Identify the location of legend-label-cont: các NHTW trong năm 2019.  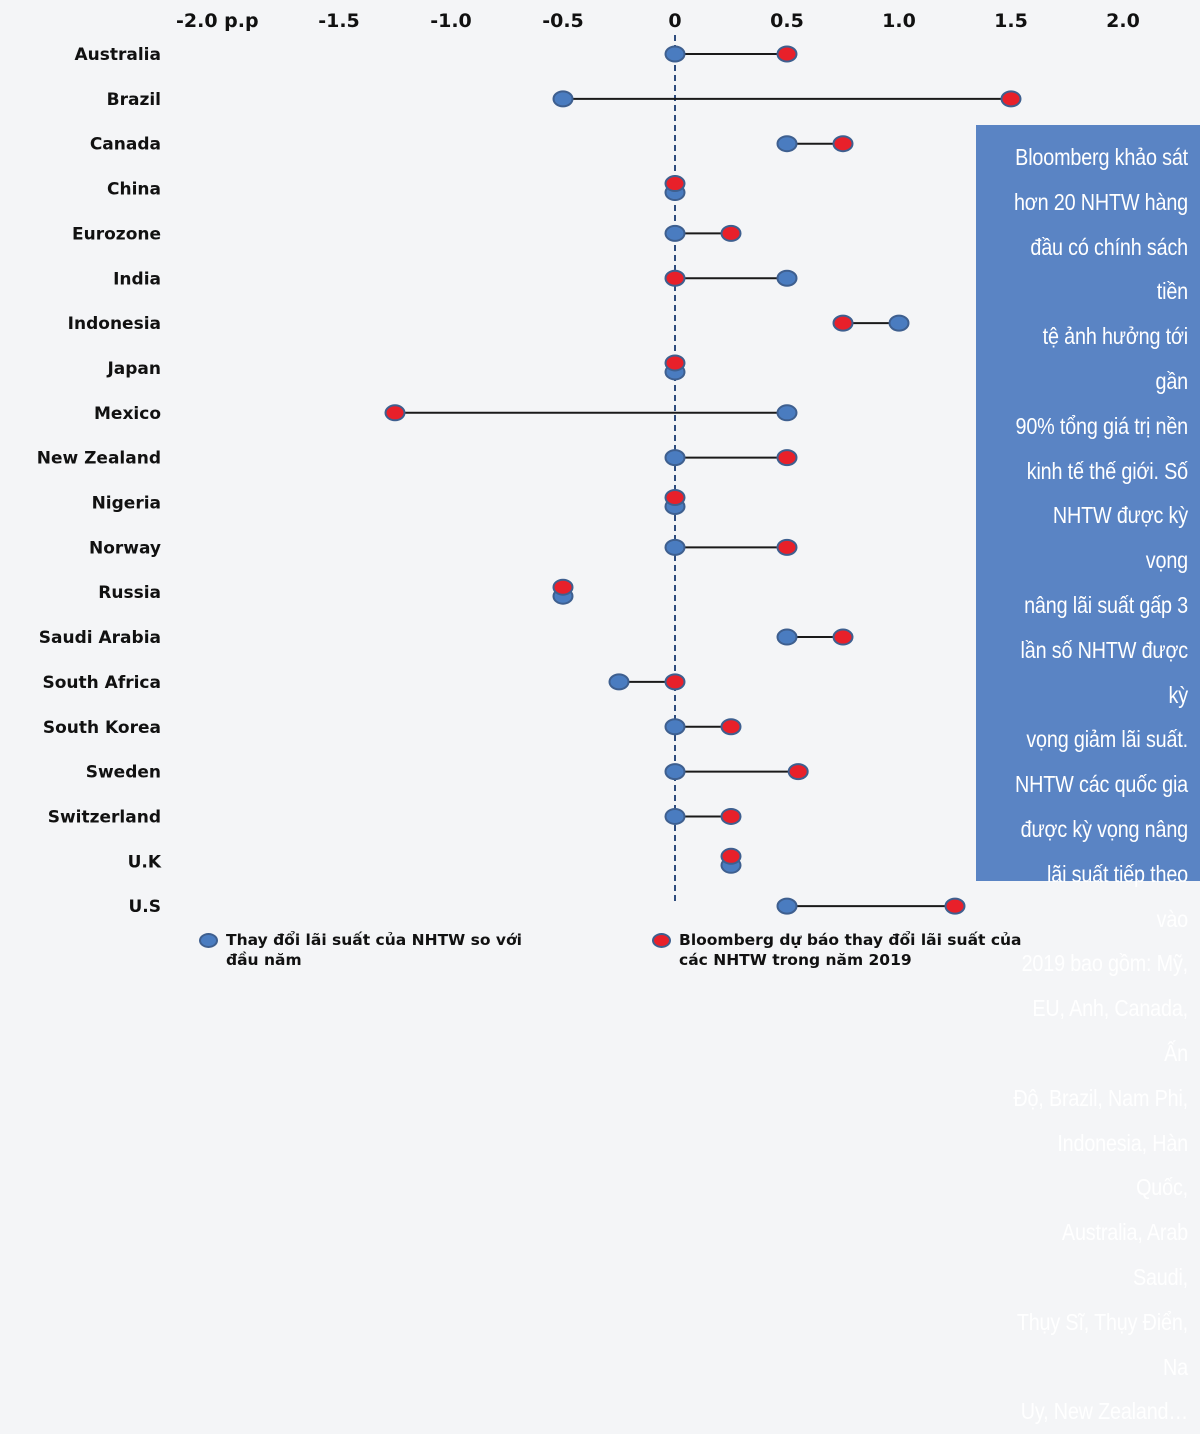
(795, 960).